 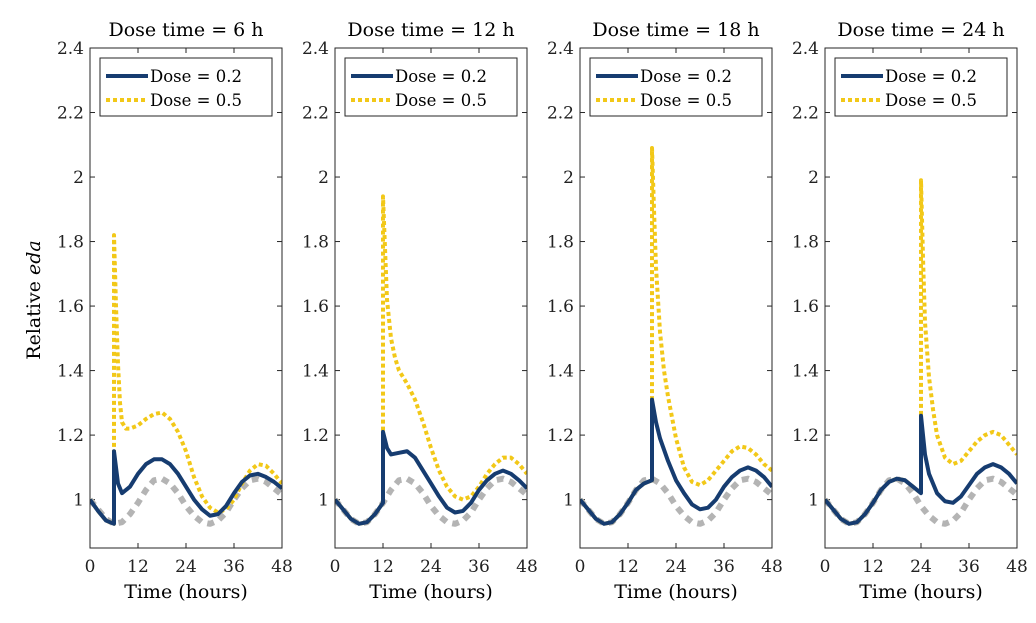 What do you see at coordinates (920, 30) in the screenshot?
I see `panel-title: Dose time = 24 h` at bounding box center [920, 30].